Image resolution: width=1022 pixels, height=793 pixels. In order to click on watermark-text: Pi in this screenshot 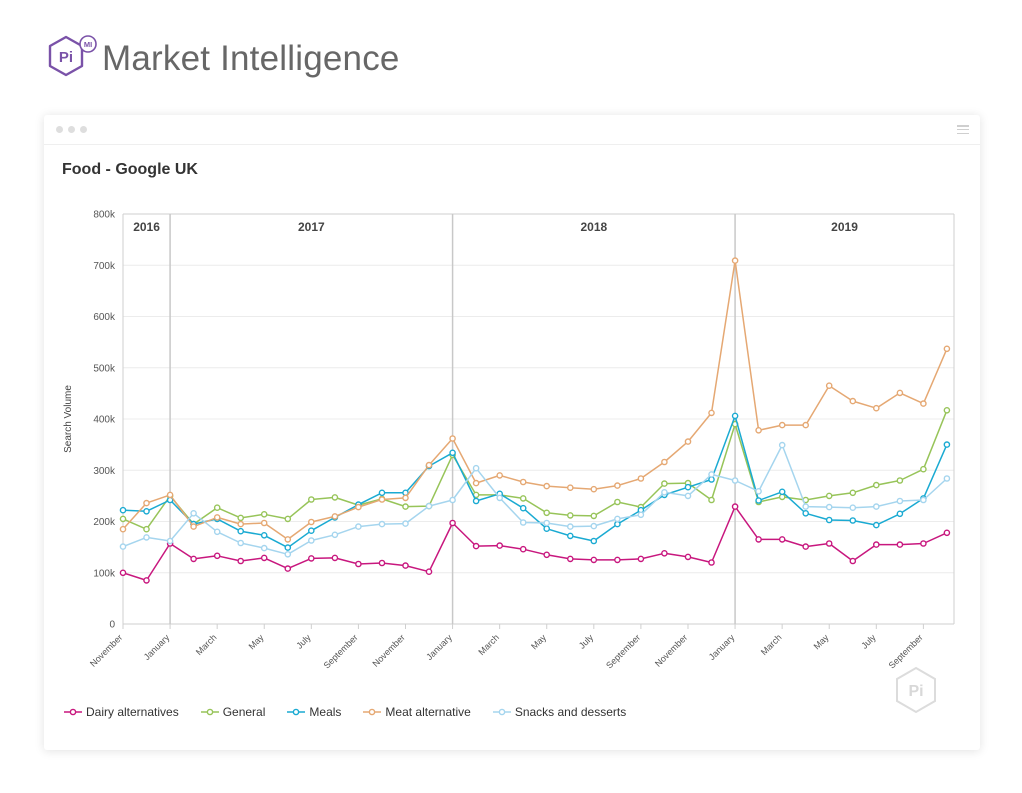, I will do `click(915, 691)`.